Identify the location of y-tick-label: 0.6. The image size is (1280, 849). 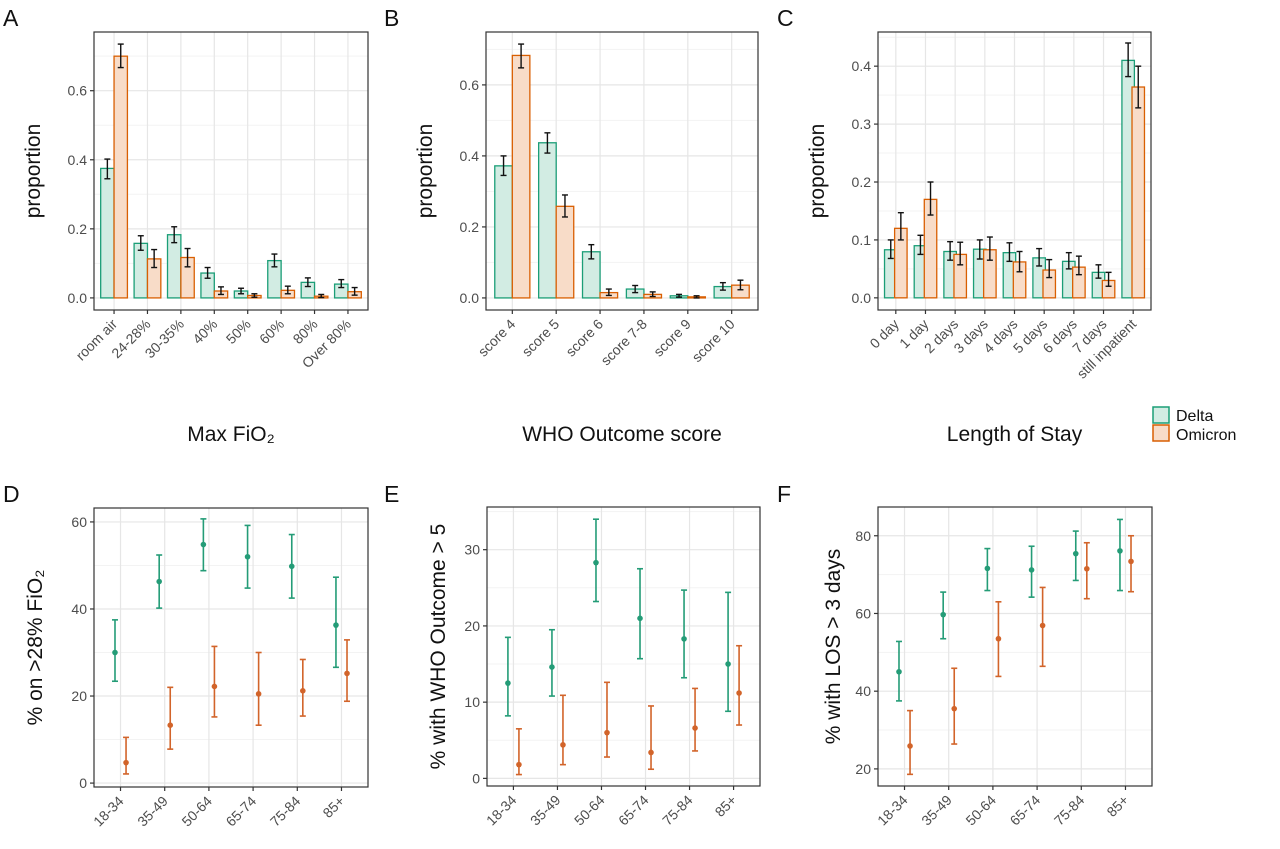
(470, 85).